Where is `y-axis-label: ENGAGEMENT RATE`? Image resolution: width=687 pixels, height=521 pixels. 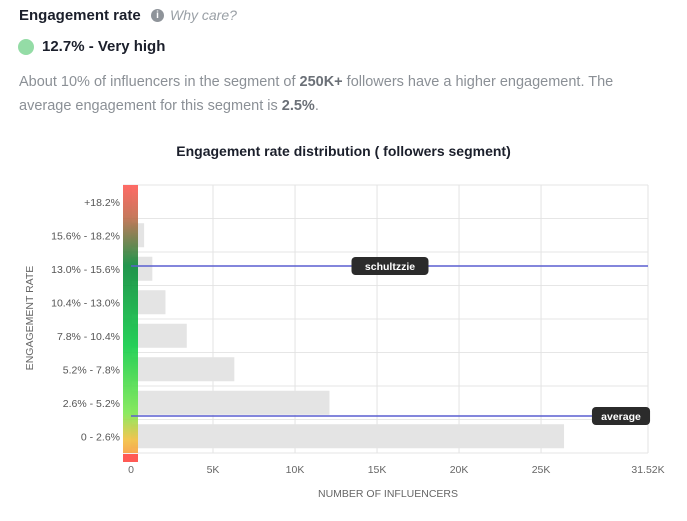 y-axis-label: ENGAGEMENT RATE is located at coordinates (30, 318).